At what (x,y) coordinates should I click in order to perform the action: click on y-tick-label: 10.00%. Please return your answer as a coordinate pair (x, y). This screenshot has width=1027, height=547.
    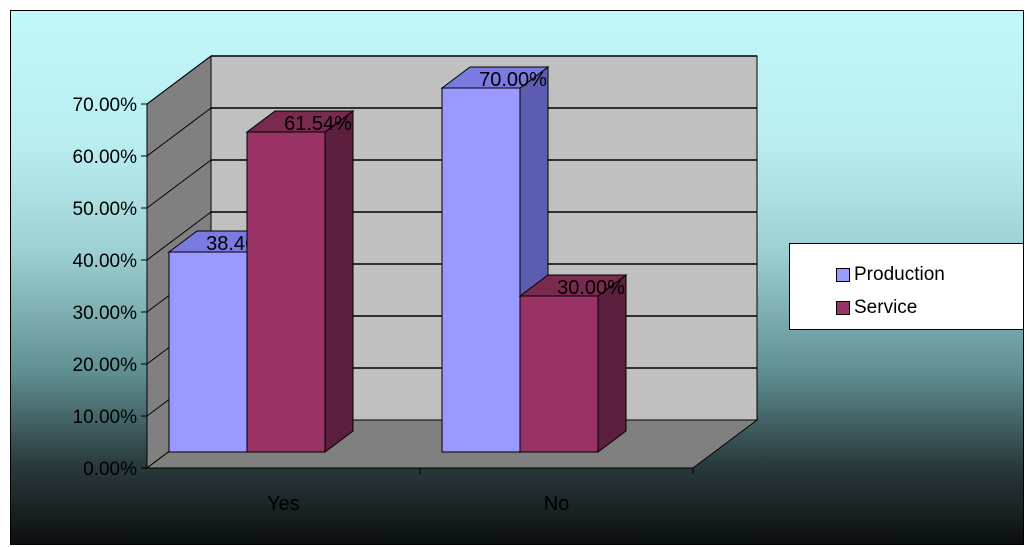
    Looking at the image, I should click on (105, 417).